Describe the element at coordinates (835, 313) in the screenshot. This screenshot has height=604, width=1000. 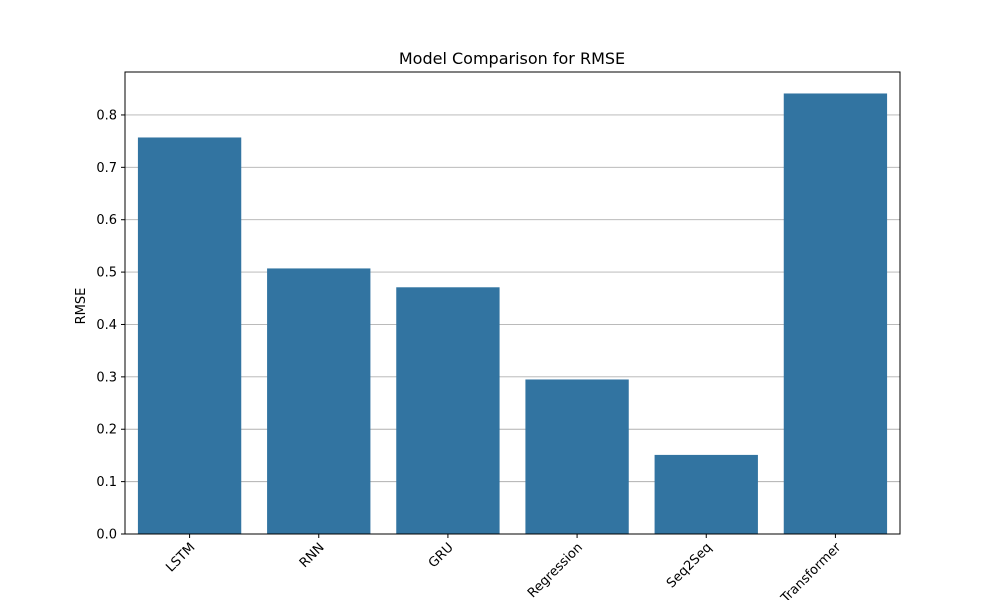
I see `bar-transformer` at that location.